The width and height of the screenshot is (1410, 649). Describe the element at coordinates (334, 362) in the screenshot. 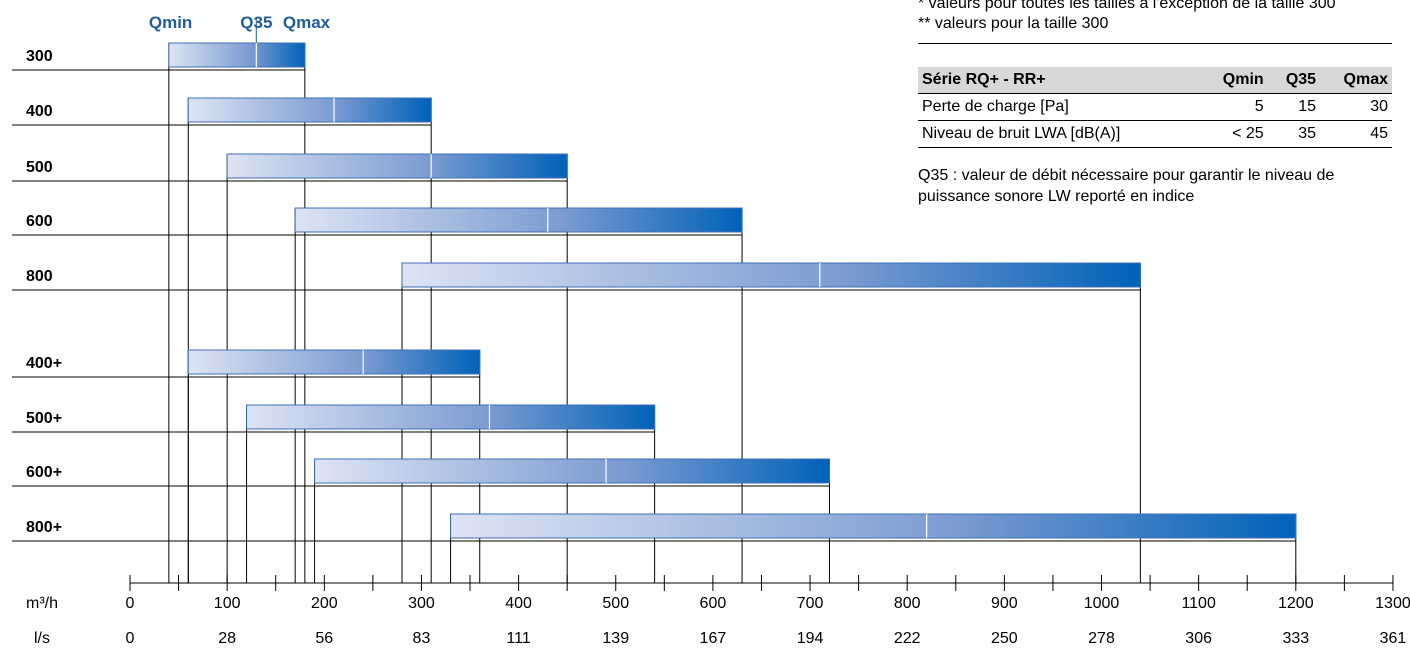

I see `bar-400+` at that location.